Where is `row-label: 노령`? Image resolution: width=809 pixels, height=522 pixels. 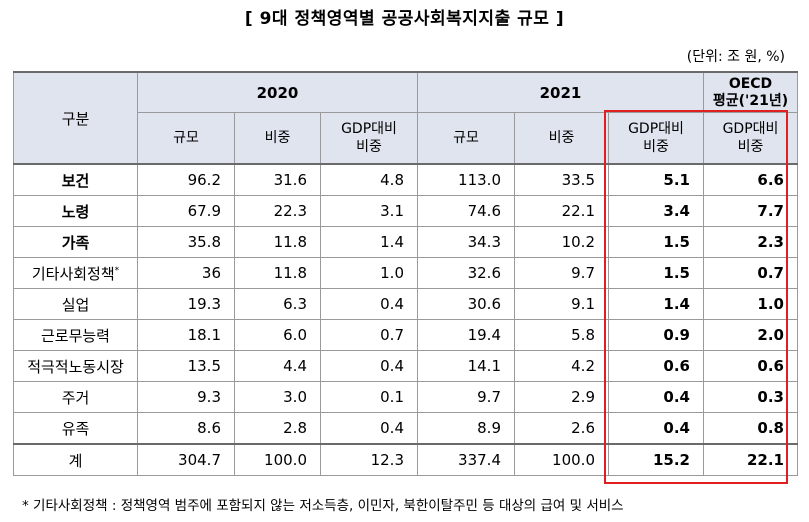
row-label: 노령 is located at coordinates (75, 211).